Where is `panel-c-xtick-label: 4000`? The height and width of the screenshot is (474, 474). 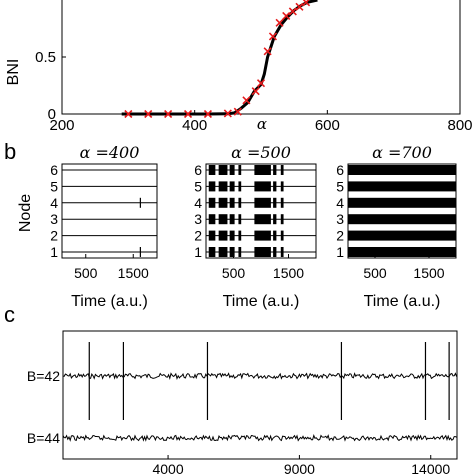 panel-c-xtick-label: 4000 is located at coordinates (167, 467).